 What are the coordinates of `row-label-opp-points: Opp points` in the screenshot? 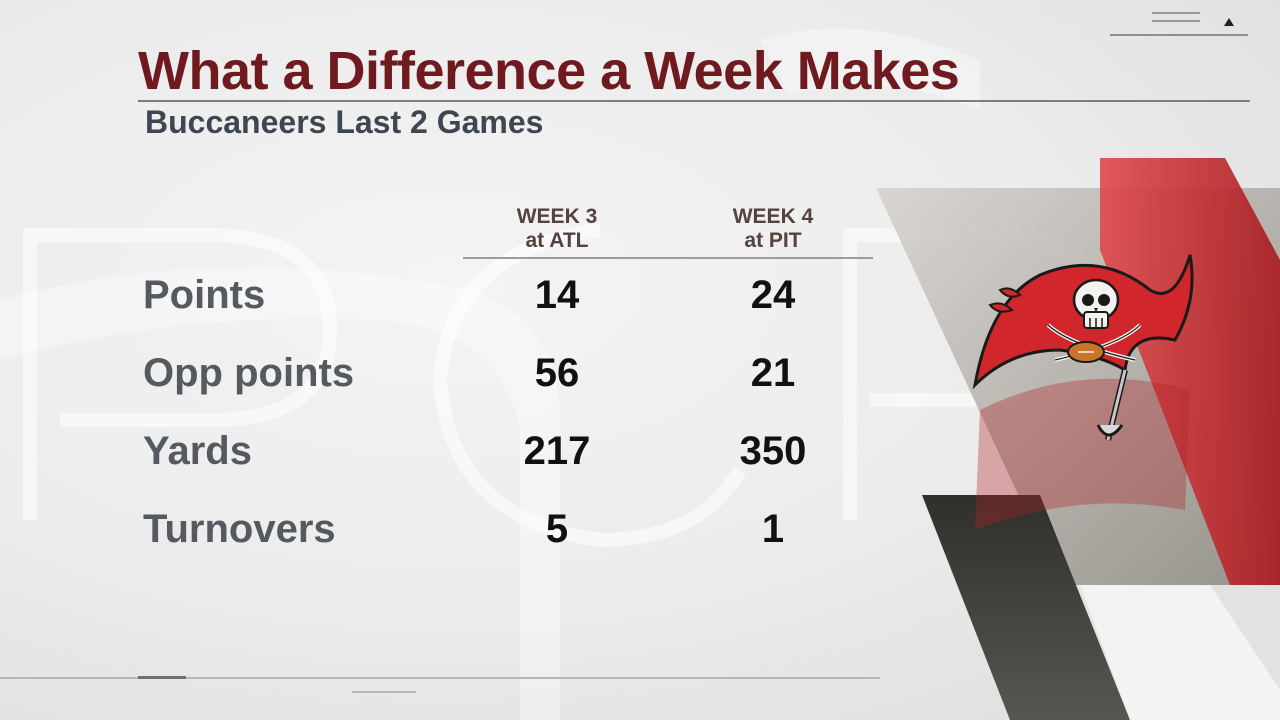 It's located at (249, 373).